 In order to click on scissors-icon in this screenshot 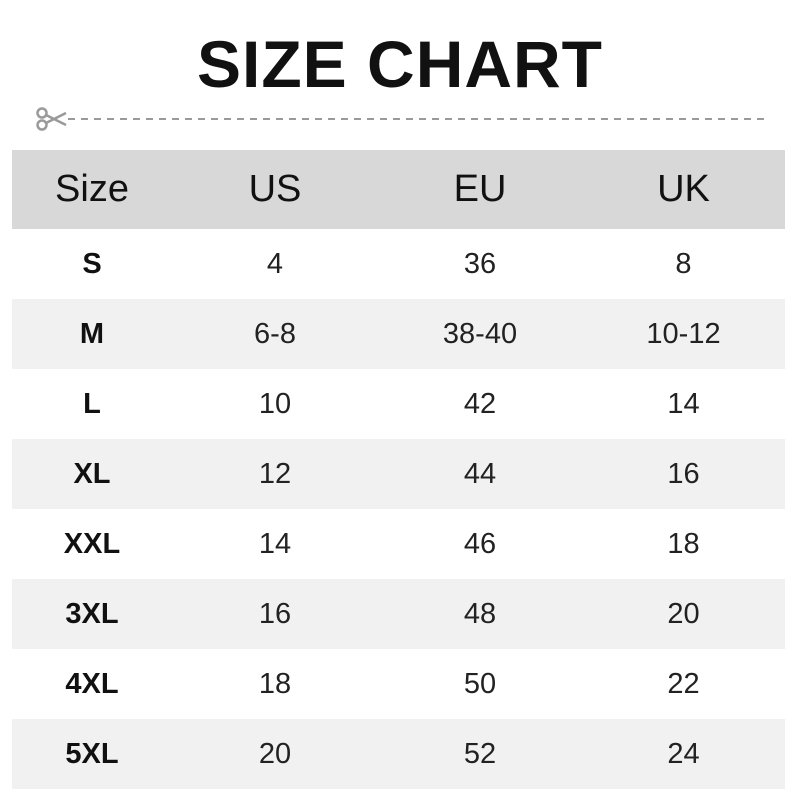, I will do `click(51, 119)`.